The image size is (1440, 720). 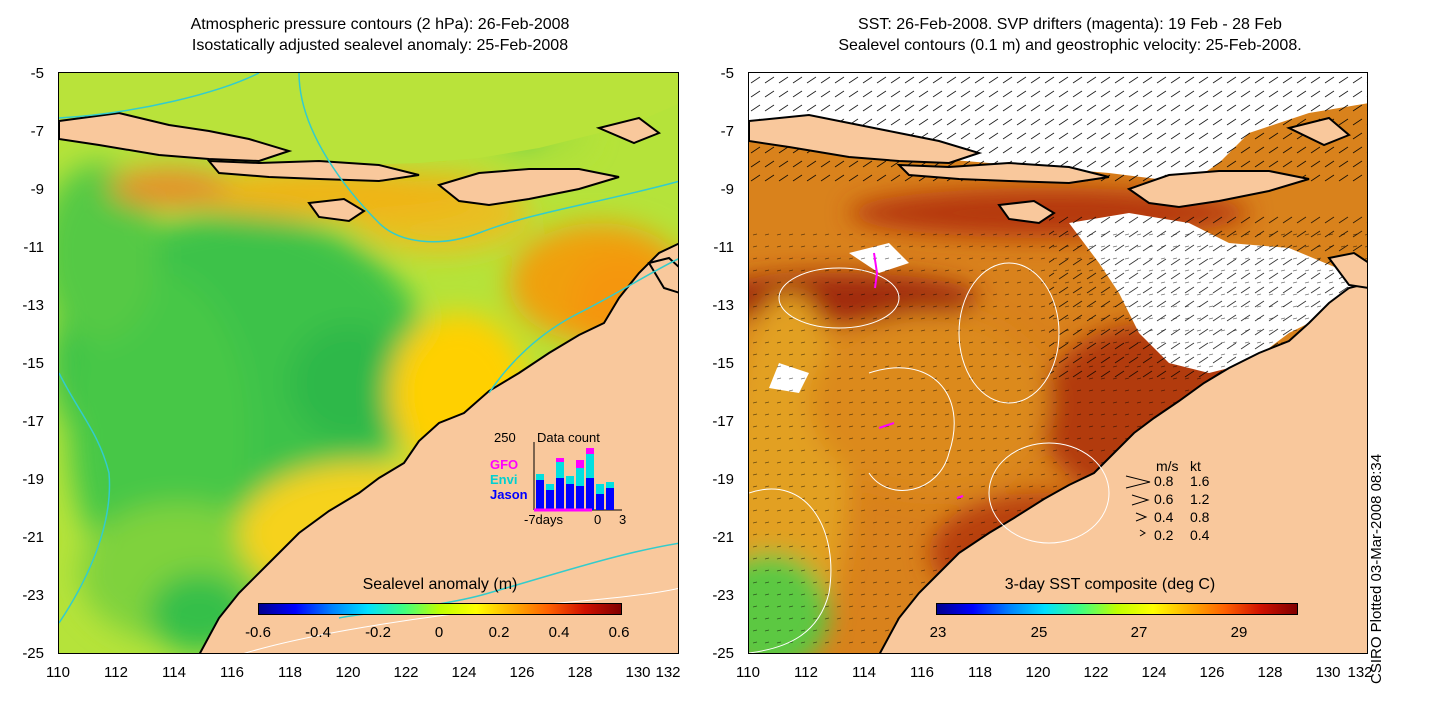 What do you see at coordinates (980, 672) in the screenshot?
I see `right-xtick: 118` at bounding box center [980, 672].